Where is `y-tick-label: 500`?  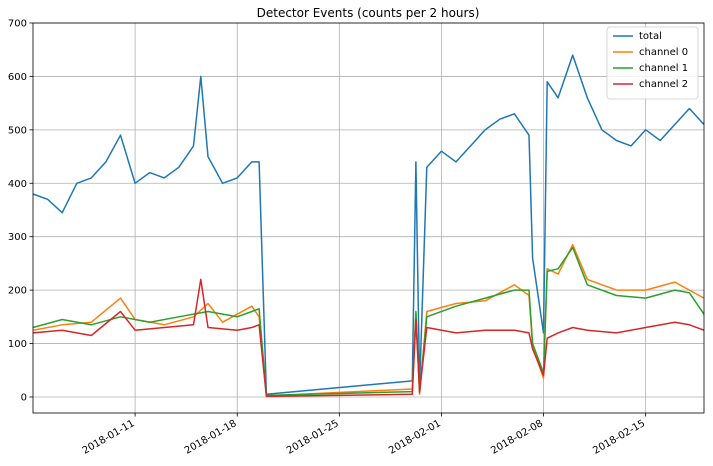 y-tick-label: 500 is located at coordinates (17, 130).